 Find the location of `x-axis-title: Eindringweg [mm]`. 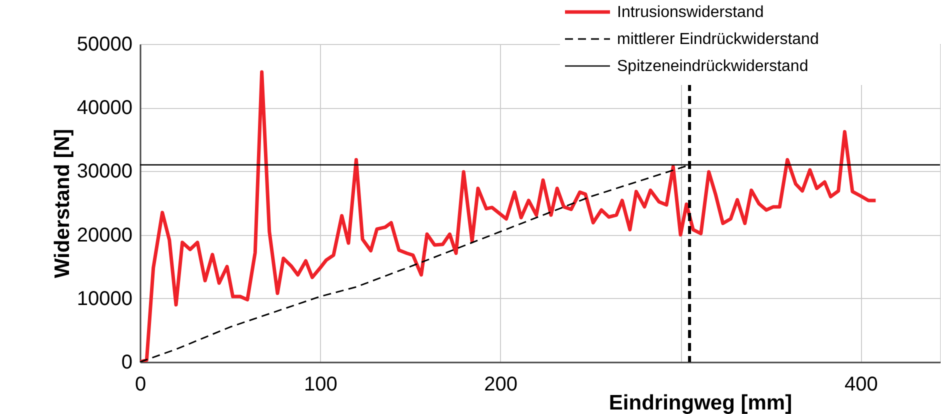

x-axis-title: Eindringweg [mm] is located at coordinates (700, 403).